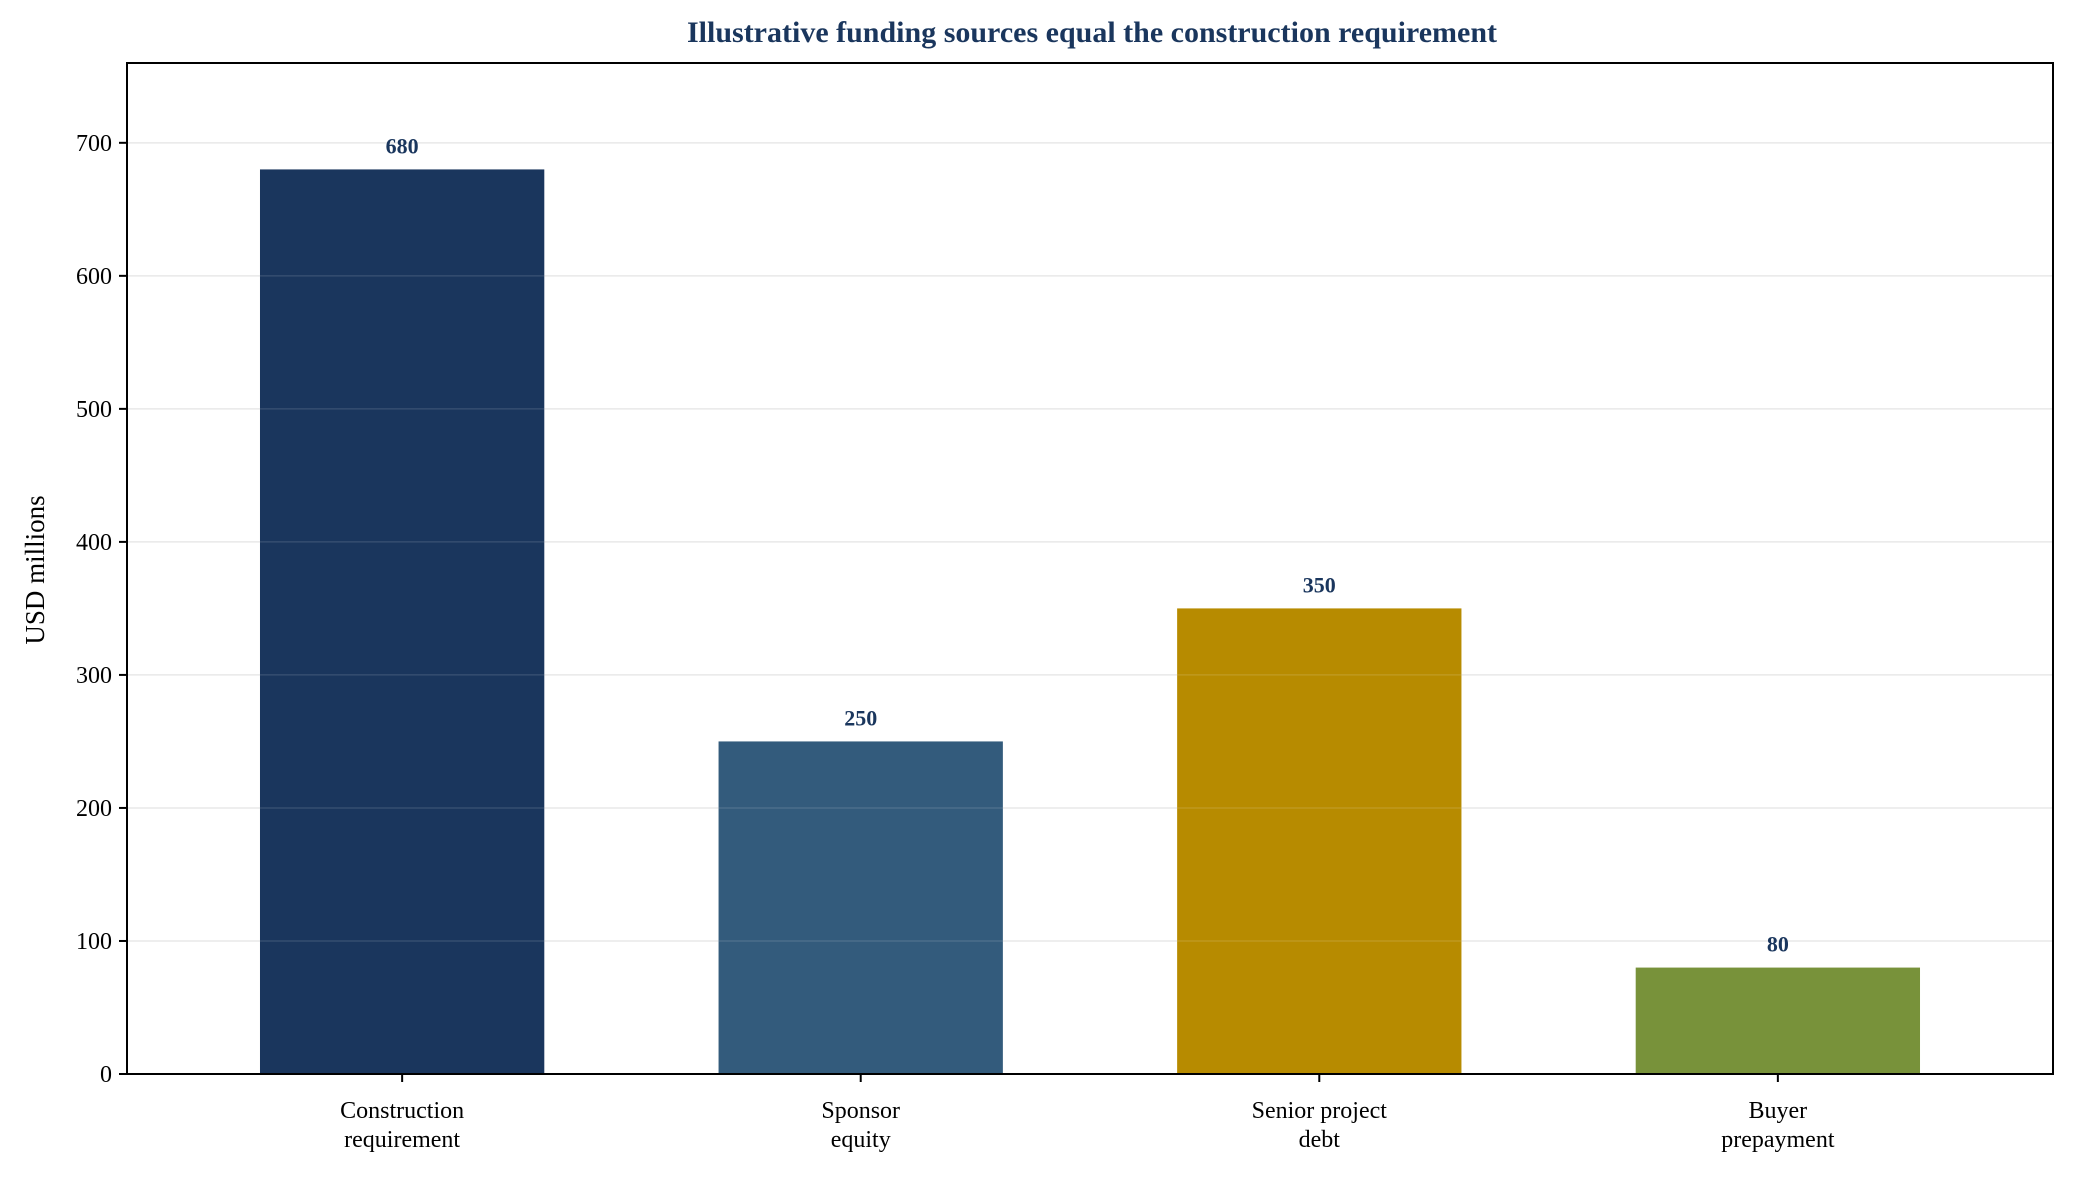  What do you see at coordinates (106, 1075) in the screenshot?
I see `y-tick-label: 0` at bounding box center [106, 1075].